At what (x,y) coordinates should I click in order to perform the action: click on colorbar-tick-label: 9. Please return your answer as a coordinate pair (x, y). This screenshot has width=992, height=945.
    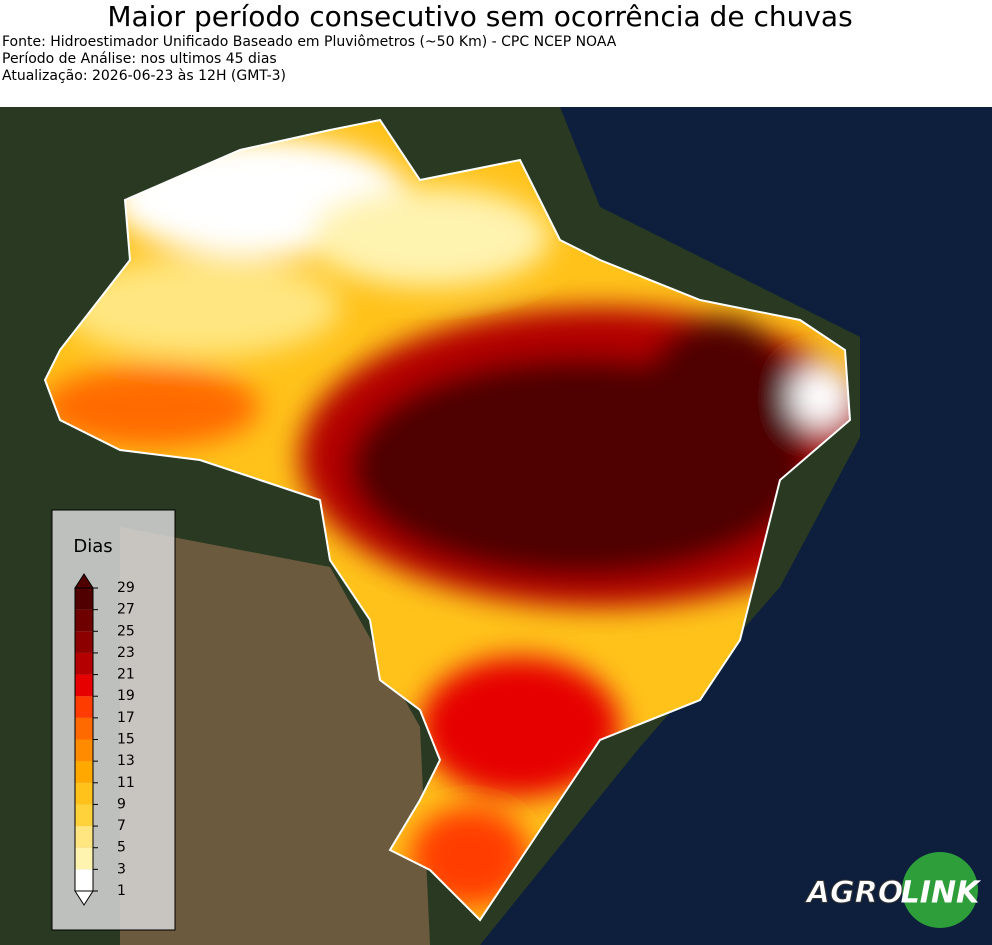
    Looking at the image, I should click on (121, 804).